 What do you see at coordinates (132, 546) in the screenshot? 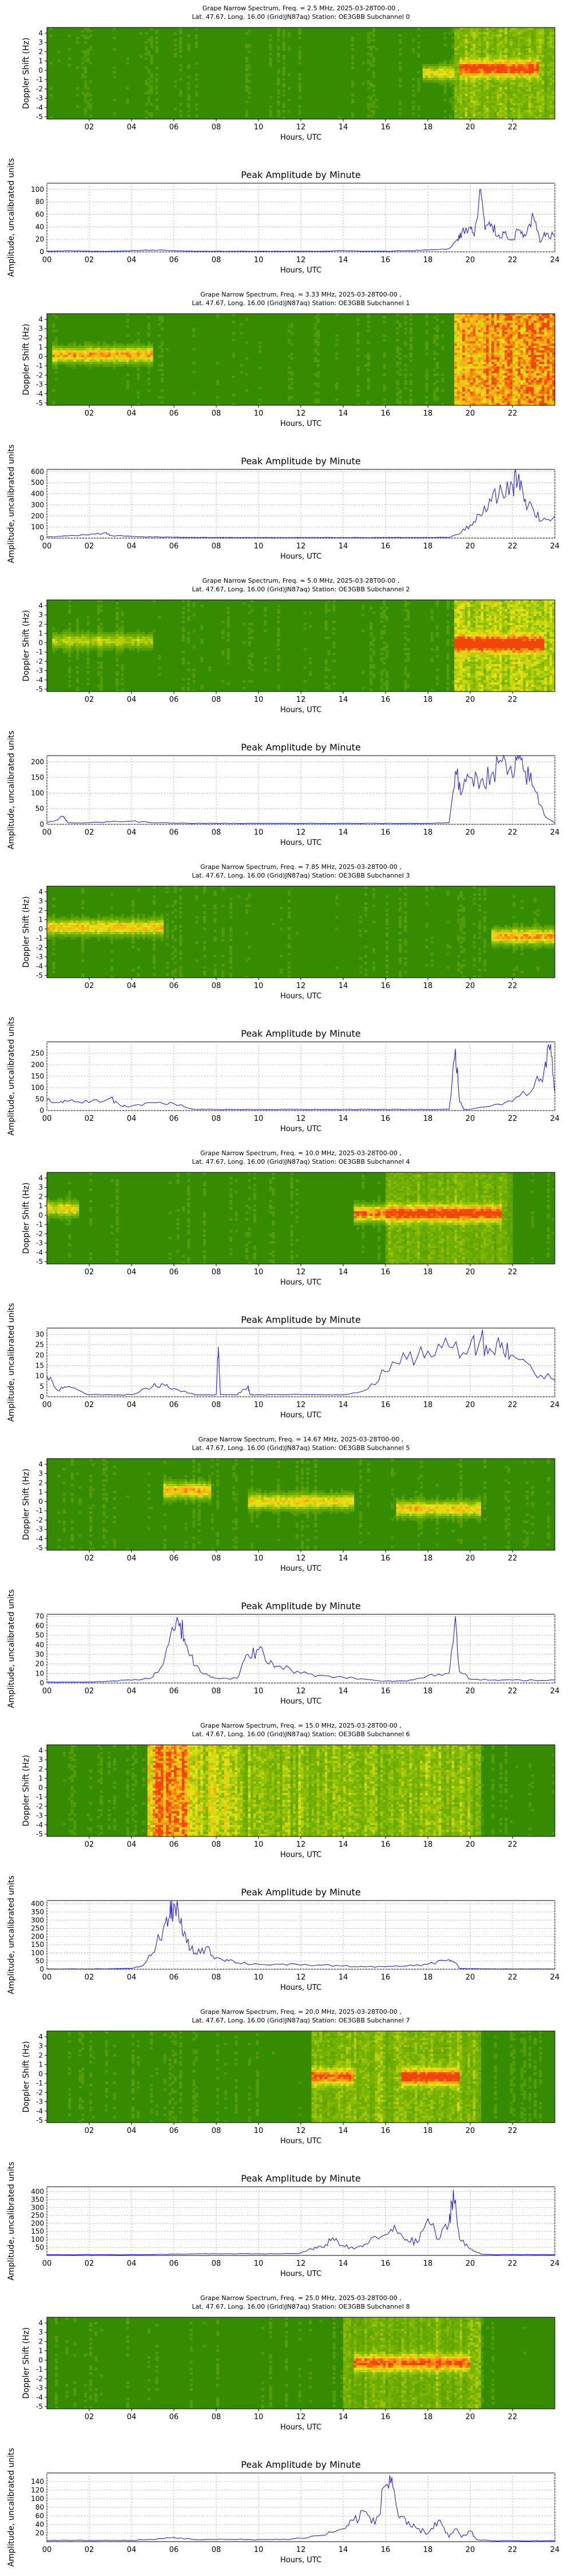
I see `amplitude-xtick-label: 04` at bounding box center [132, 546].